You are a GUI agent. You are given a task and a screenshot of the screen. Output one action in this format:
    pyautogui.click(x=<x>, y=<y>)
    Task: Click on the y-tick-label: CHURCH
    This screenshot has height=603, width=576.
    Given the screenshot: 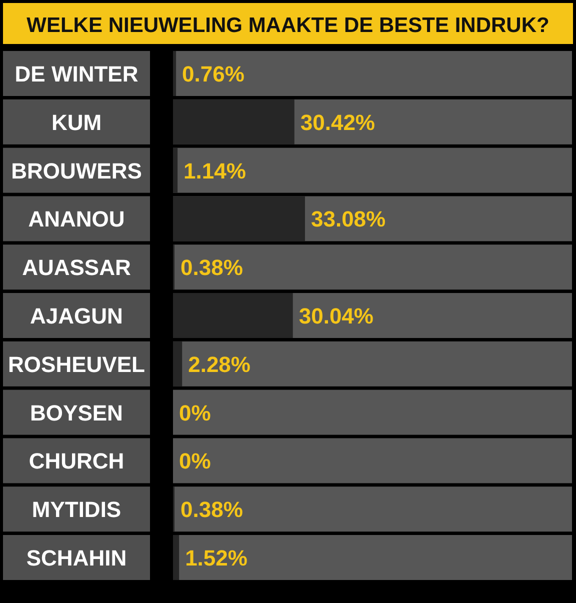 What is the action you would take?
    pyautogui.click(x=76, y=461)
    